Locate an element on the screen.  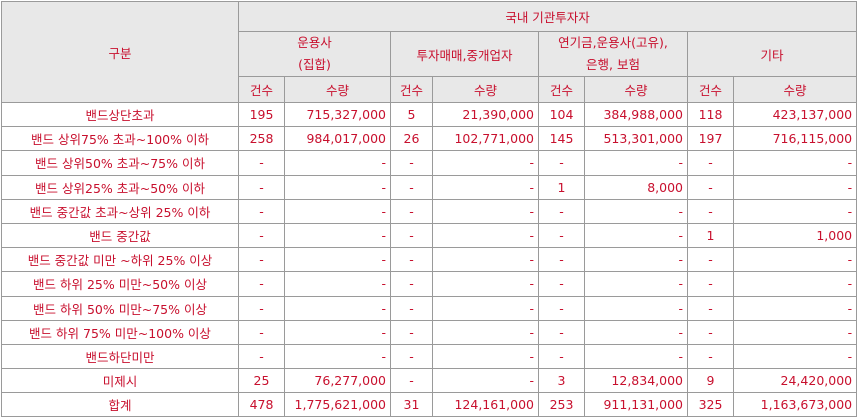
row-label: 밴드 상위25% 초과~50% 이하 is located at coordinates (120, 187).